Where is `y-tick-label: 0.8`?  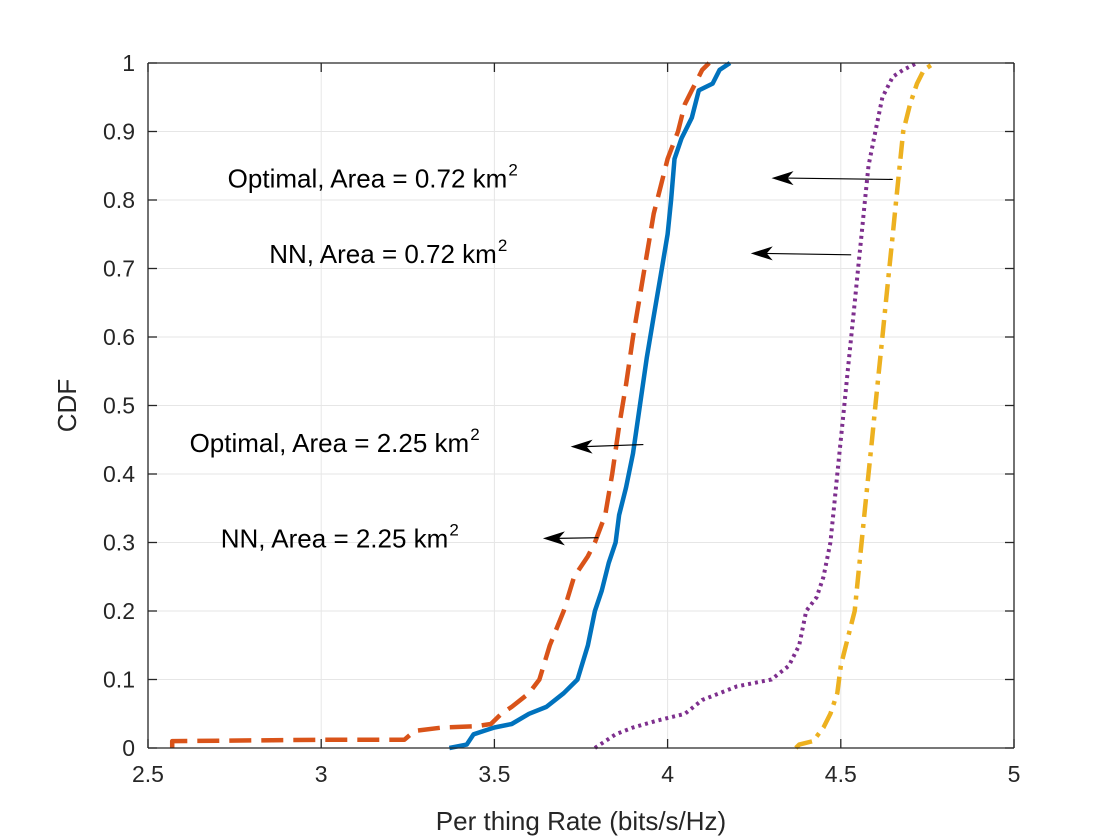
y-tick-label: 0.8 is located at coordinates (119, 200).